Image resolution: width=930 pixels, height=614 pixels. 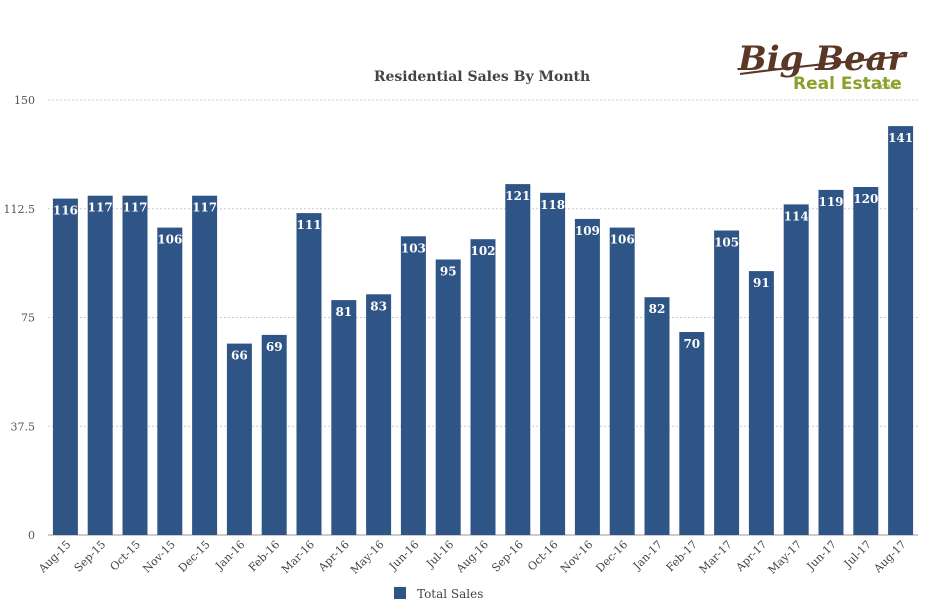 What do you see at coordinates (28, 318) in the screenshot?
I see `y-tick-label: 75` at bounding box center [28, 318].